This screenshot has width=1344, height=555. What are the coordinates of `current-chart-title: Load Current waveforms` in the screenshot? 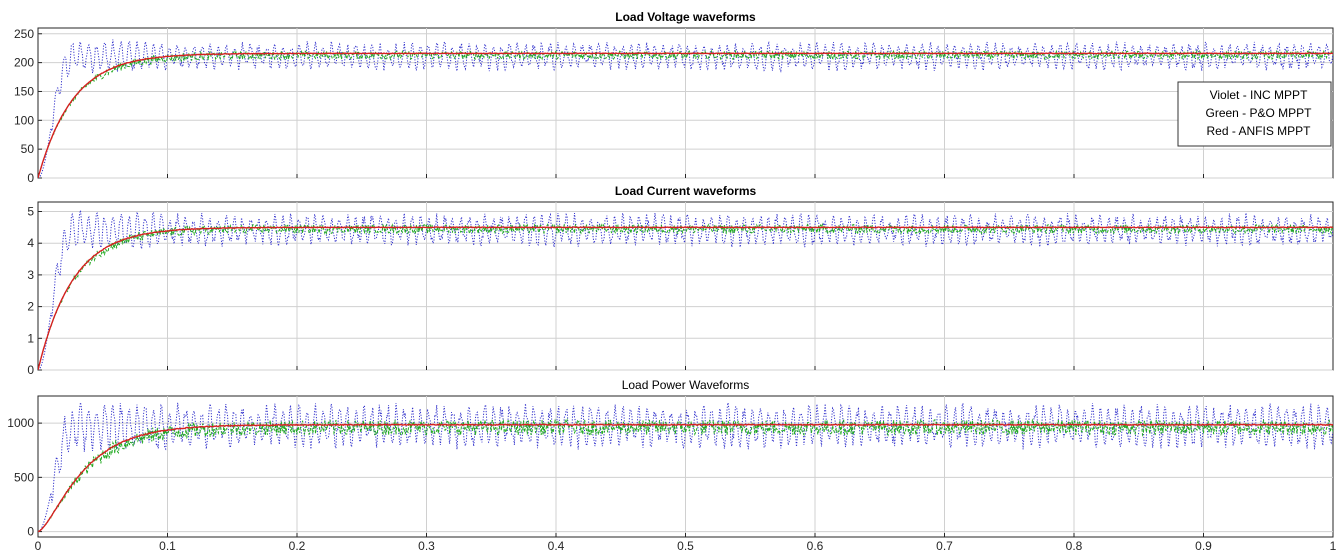 It's located at (686, 191).